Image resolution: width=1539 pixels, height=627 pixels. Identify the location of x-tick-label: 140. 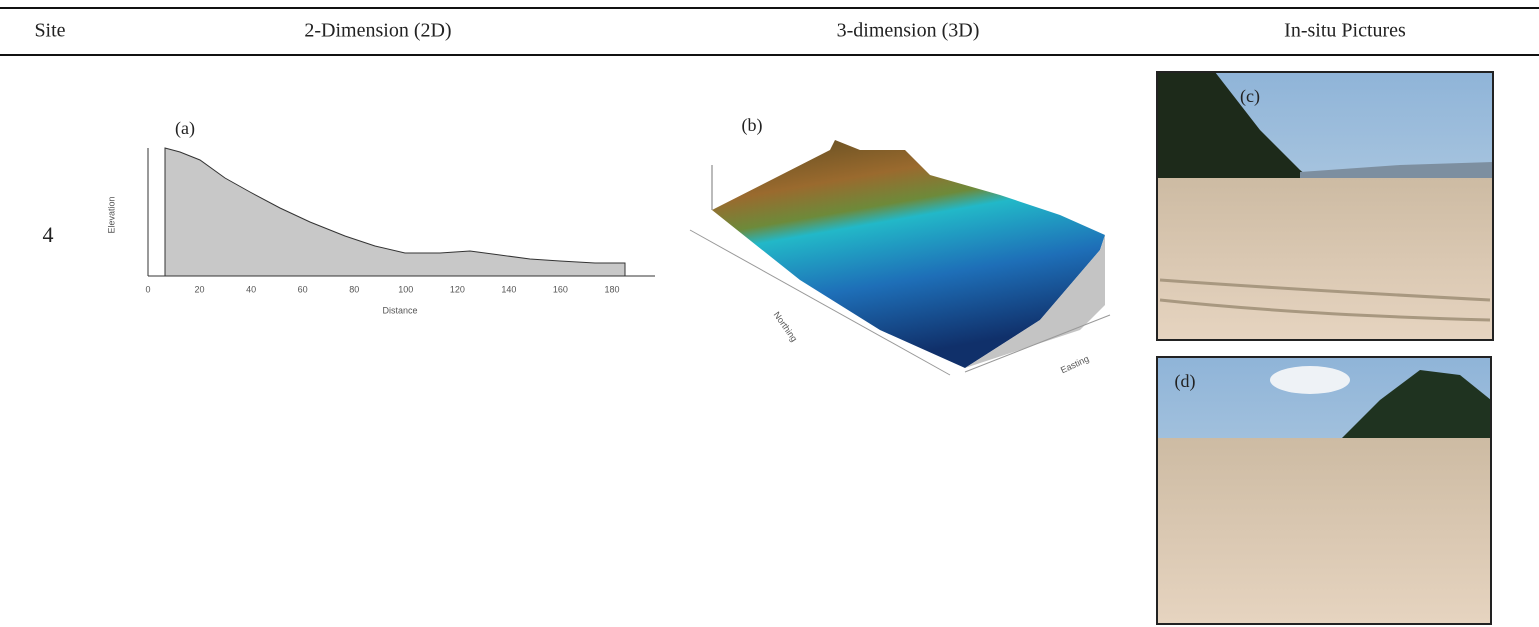
(508, 289).